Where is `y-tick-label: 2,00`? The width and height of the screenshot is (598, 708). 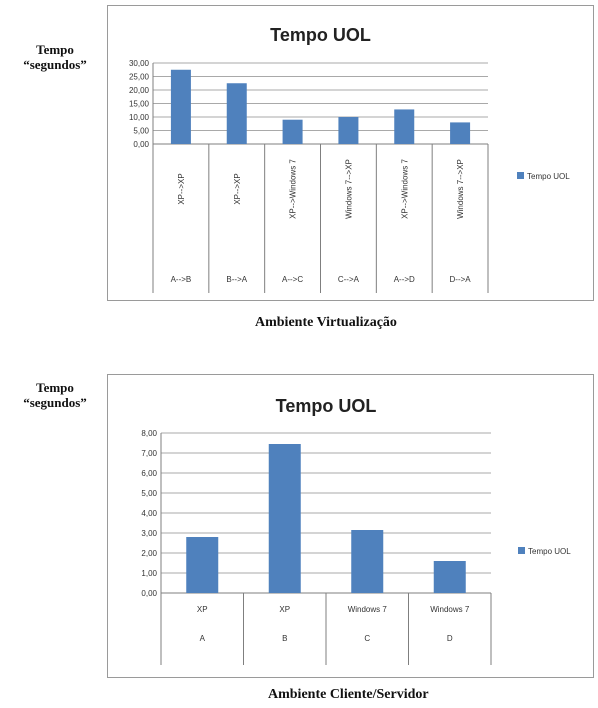
y-tick-label: 2,00 is located at coordinates (149, 553).